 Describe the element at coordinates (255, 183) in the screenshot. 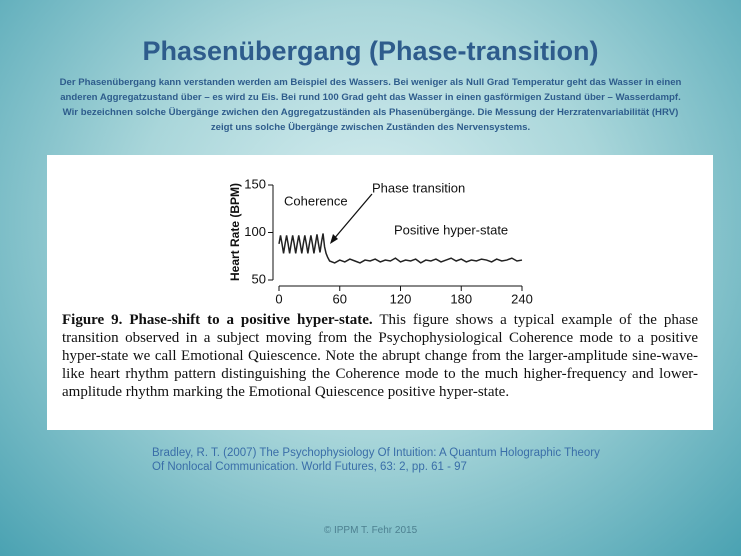

I see `y-tick-label: 150` at that location.